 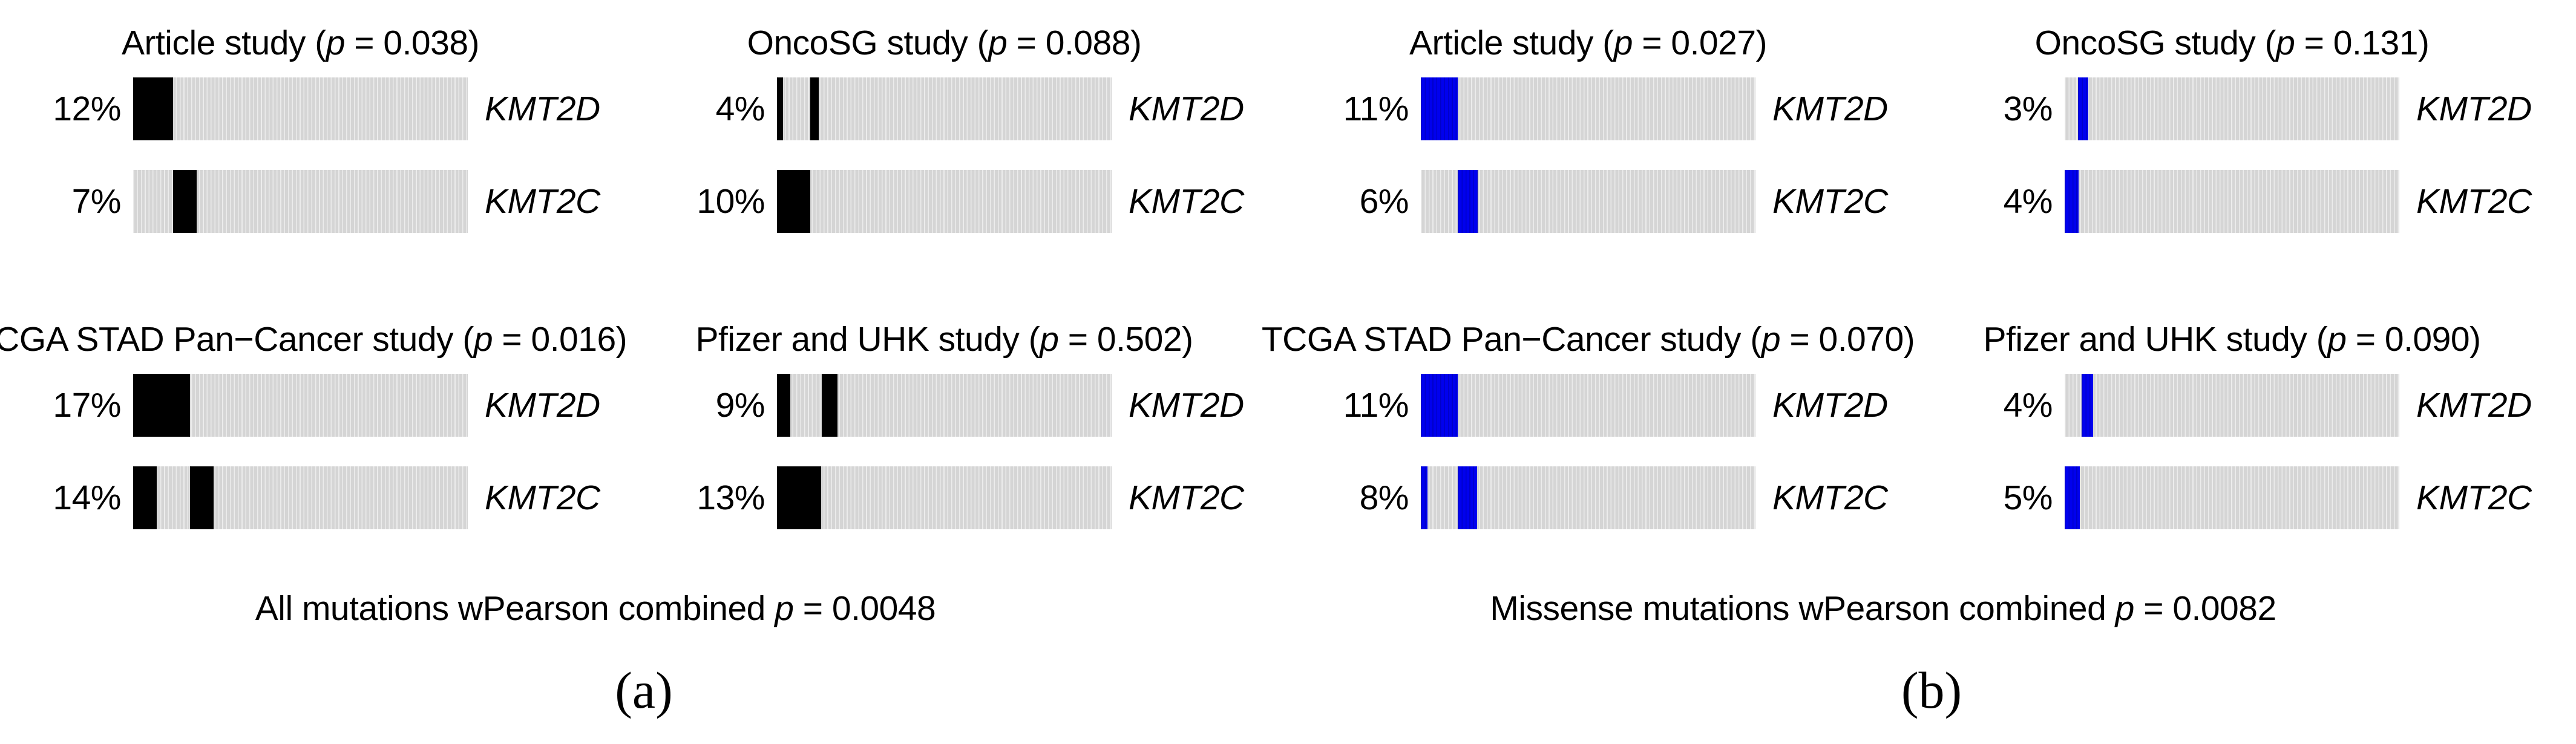 I want to click on pct-label: 8%, so click(x=1384, y=497).